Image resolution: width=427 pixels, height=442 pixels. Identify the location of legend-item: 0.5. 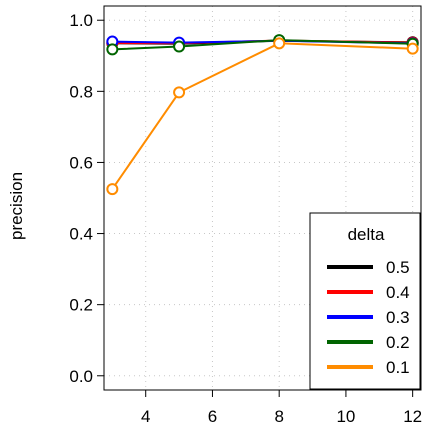
(368, 267).